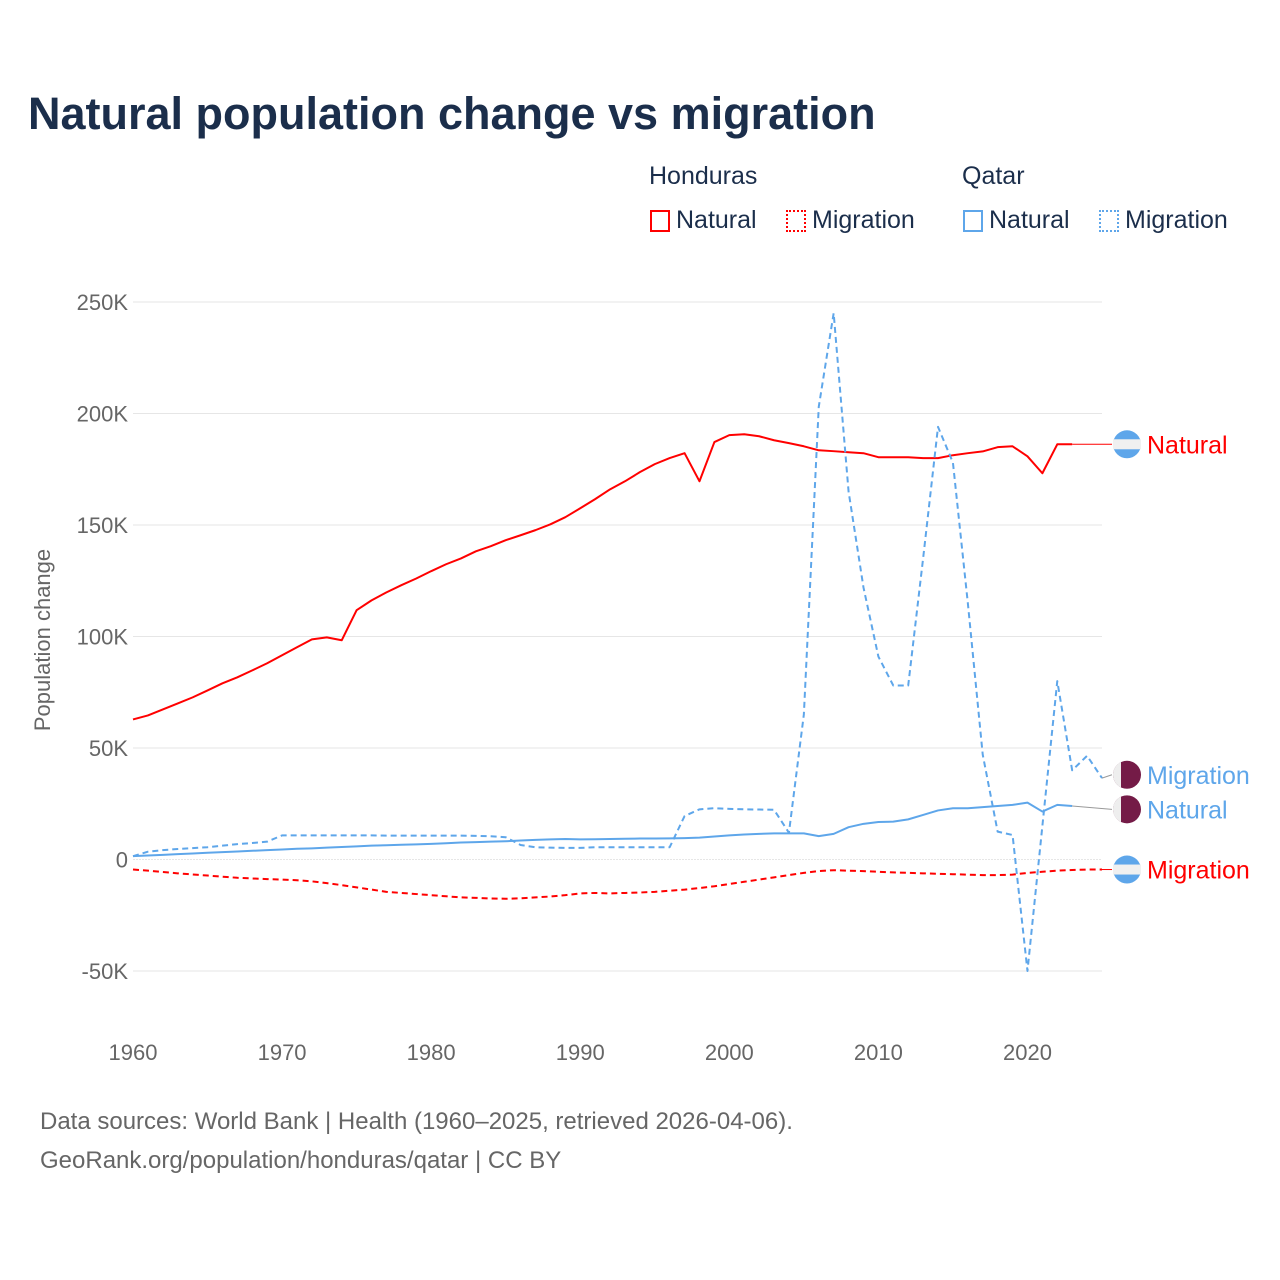 The image size is (1280, 1280). What do you see at coordinates (103, 414) in the screenshot?
I see `y-tick-label: 200K` at bounding box center [103, 414].